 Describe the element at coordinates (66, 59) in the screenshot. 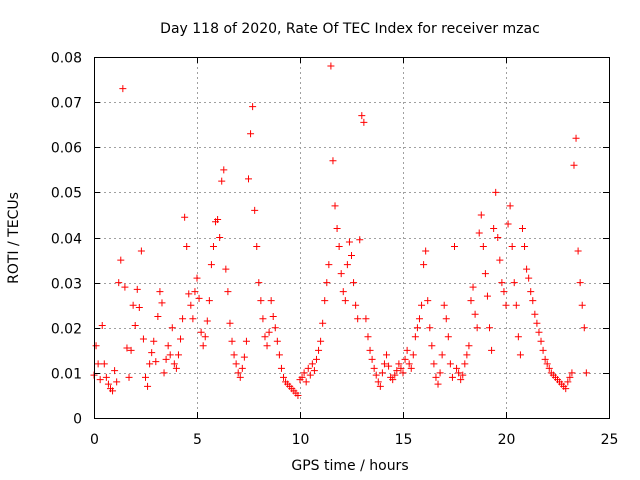

I see `y-tick-label: 0.08` at that location.